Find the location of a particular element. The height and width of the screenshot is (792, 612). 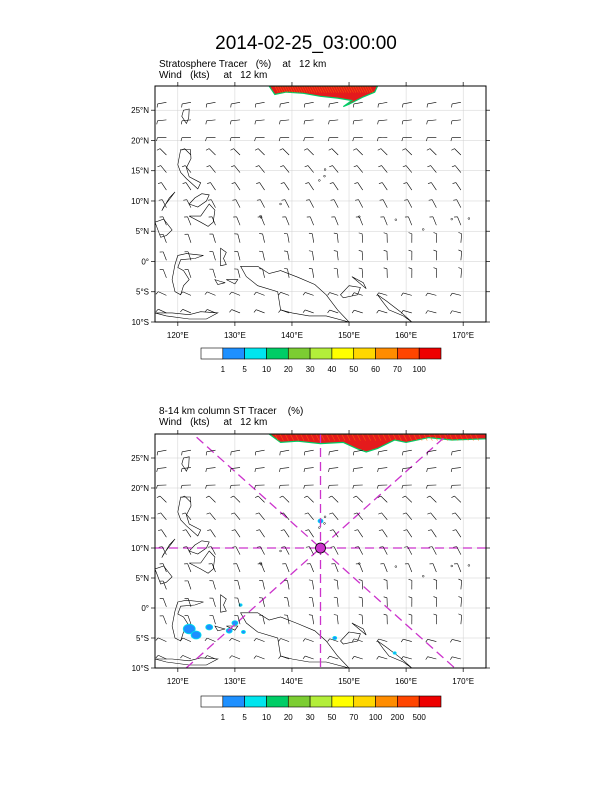

x-tick-label: 150°E is located at coordinates (349, 681).